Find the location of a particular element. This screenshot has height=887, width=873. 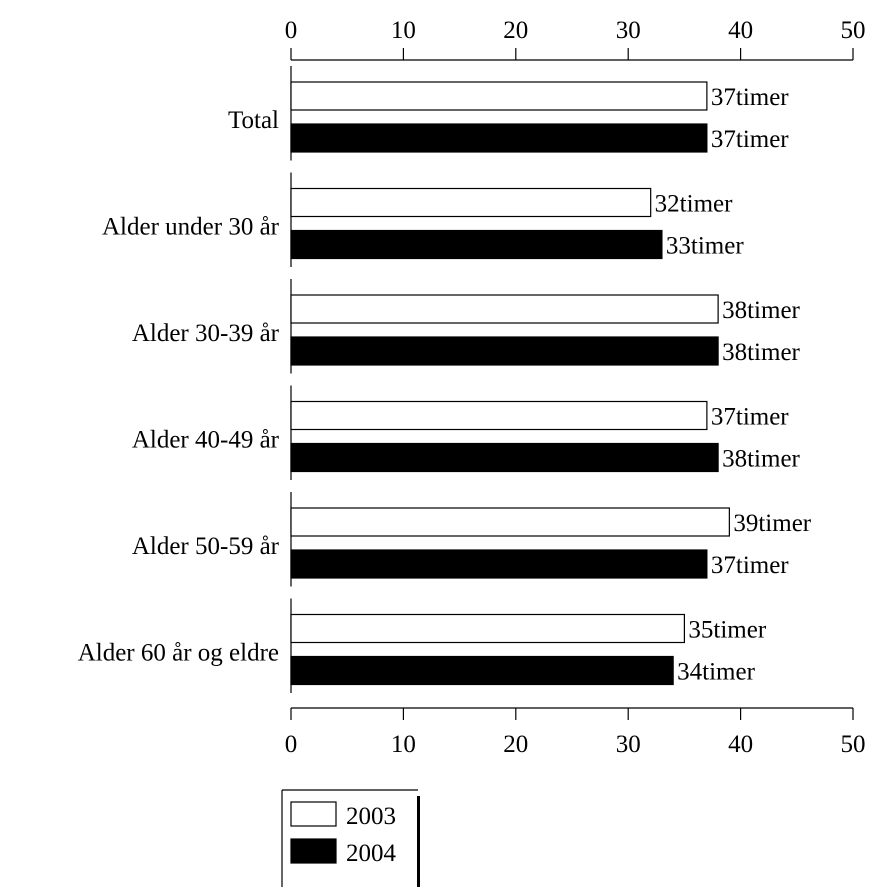

data-label-2003: 32timer is located at coordinates (694, 204).